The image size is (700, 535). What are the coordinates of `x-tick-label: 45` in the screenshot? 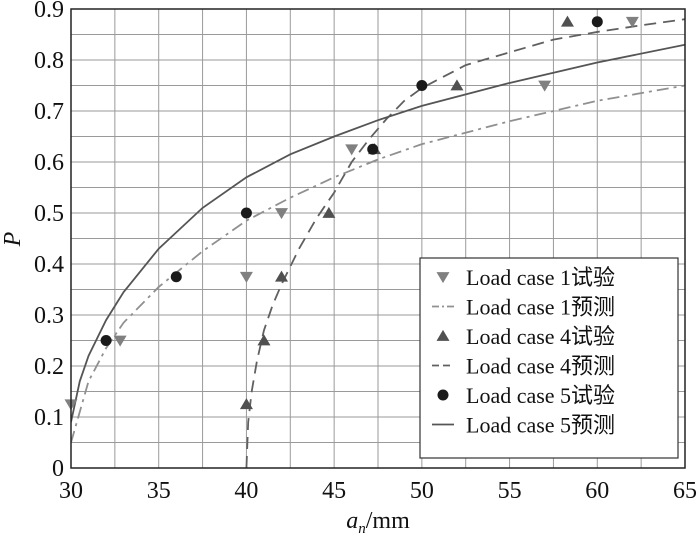 It's located at (334, 491).